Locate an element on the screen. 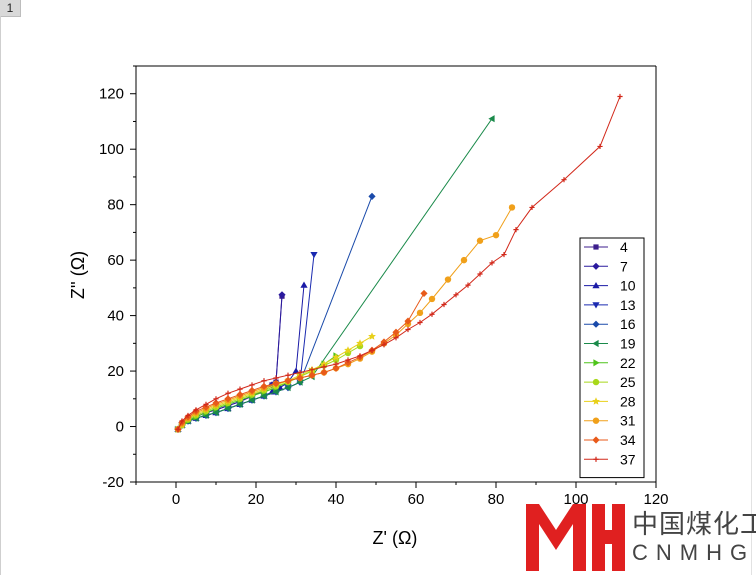 Image resolution: width=756 pixels, height=575 pixels. legend-item-19: 19 is located at coordinates (610, 344).